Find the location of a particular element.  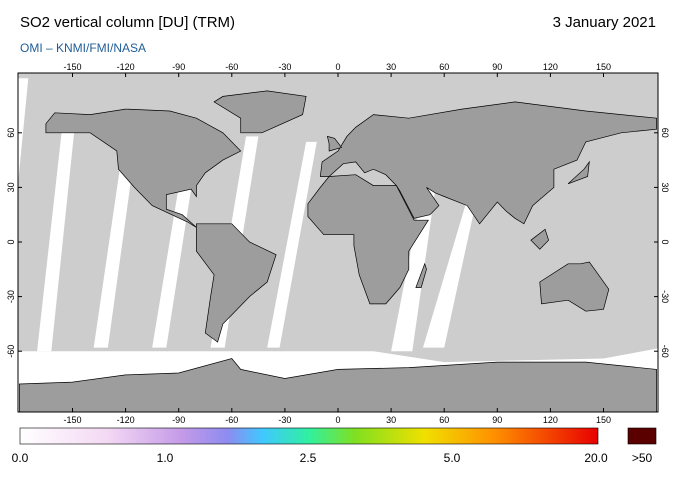

colorbar-label: 20.0 is located at coordinates (596, 458).